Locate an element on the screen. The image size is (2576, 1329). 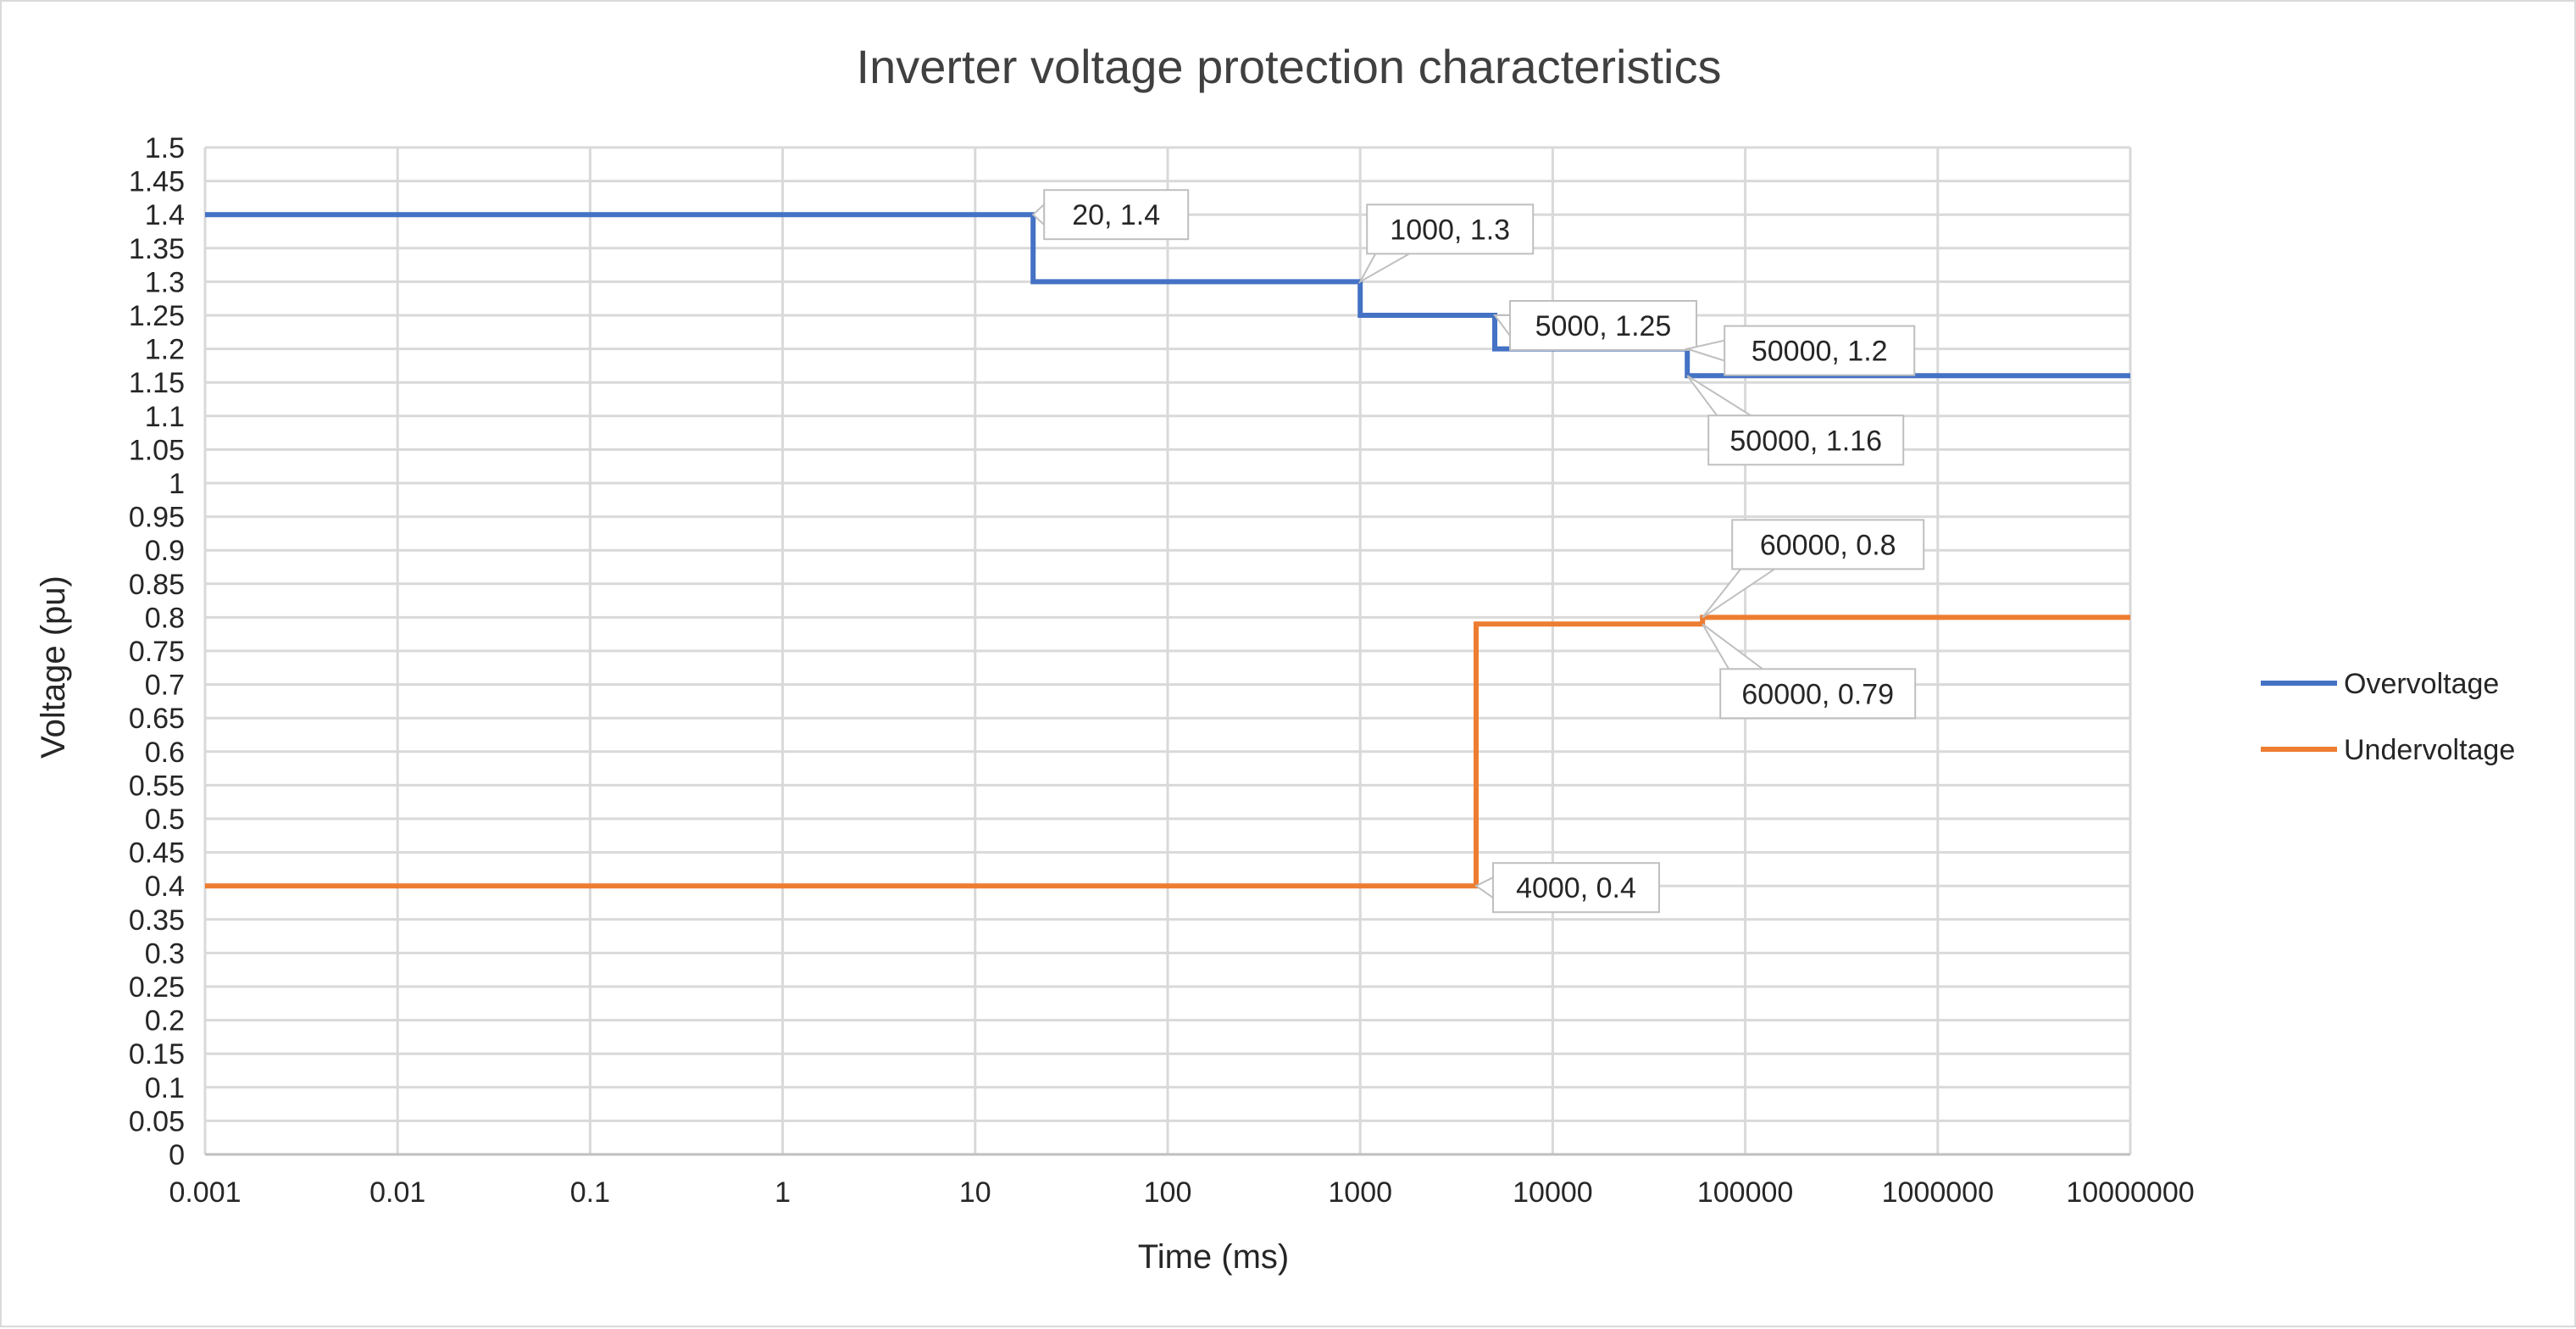
y-tick-label: 0.1 is located at coordinates (165, 1088).